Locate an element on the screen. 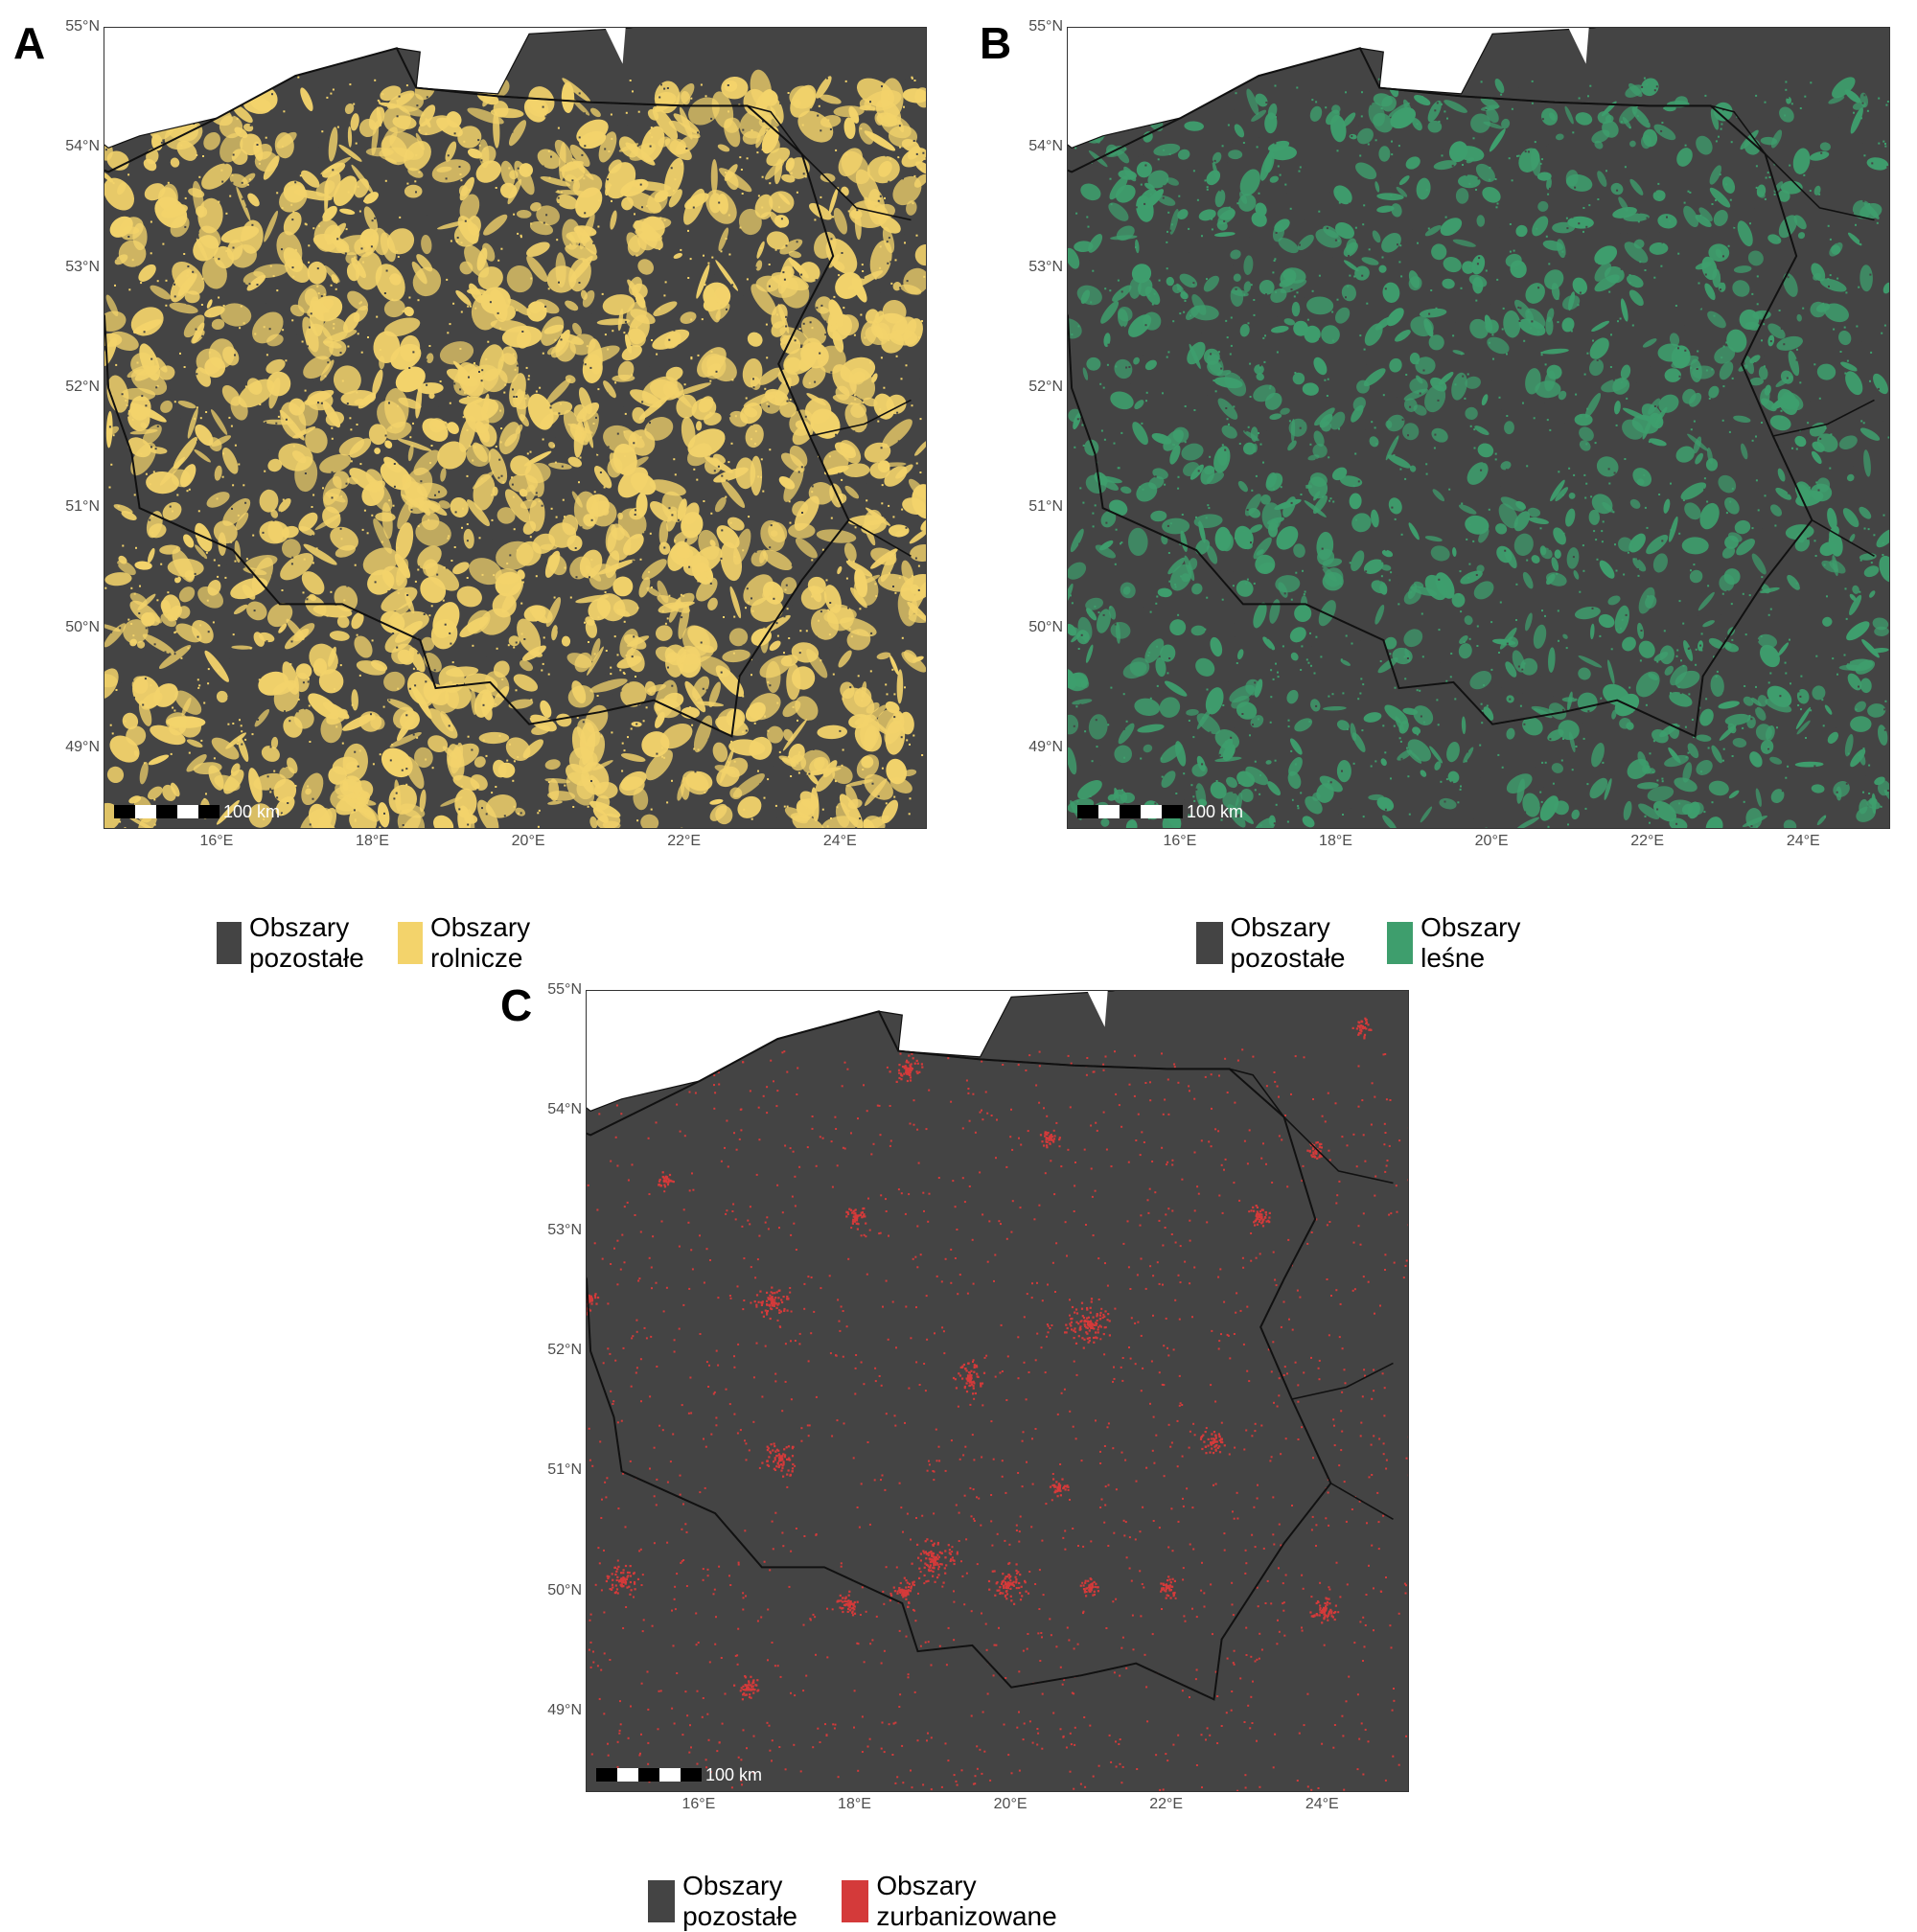 The width and height of the screenshot is (1917, 1932). scale-bar-segment is located at coordinates (187, 811).